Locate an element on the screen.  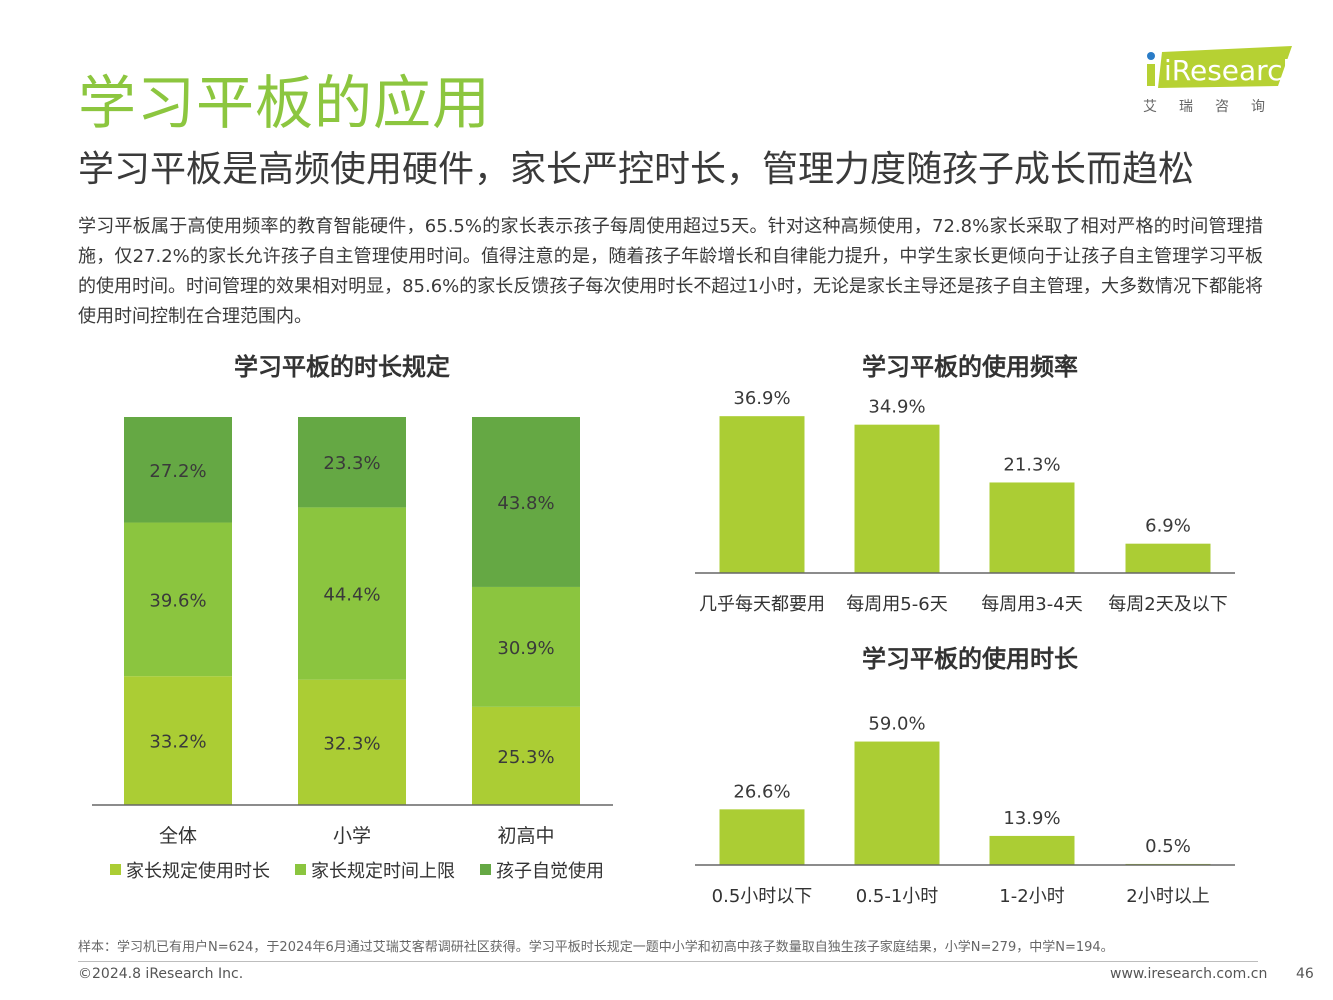
iresearch-logo: iResearch is located at coordinates (1223, 67).